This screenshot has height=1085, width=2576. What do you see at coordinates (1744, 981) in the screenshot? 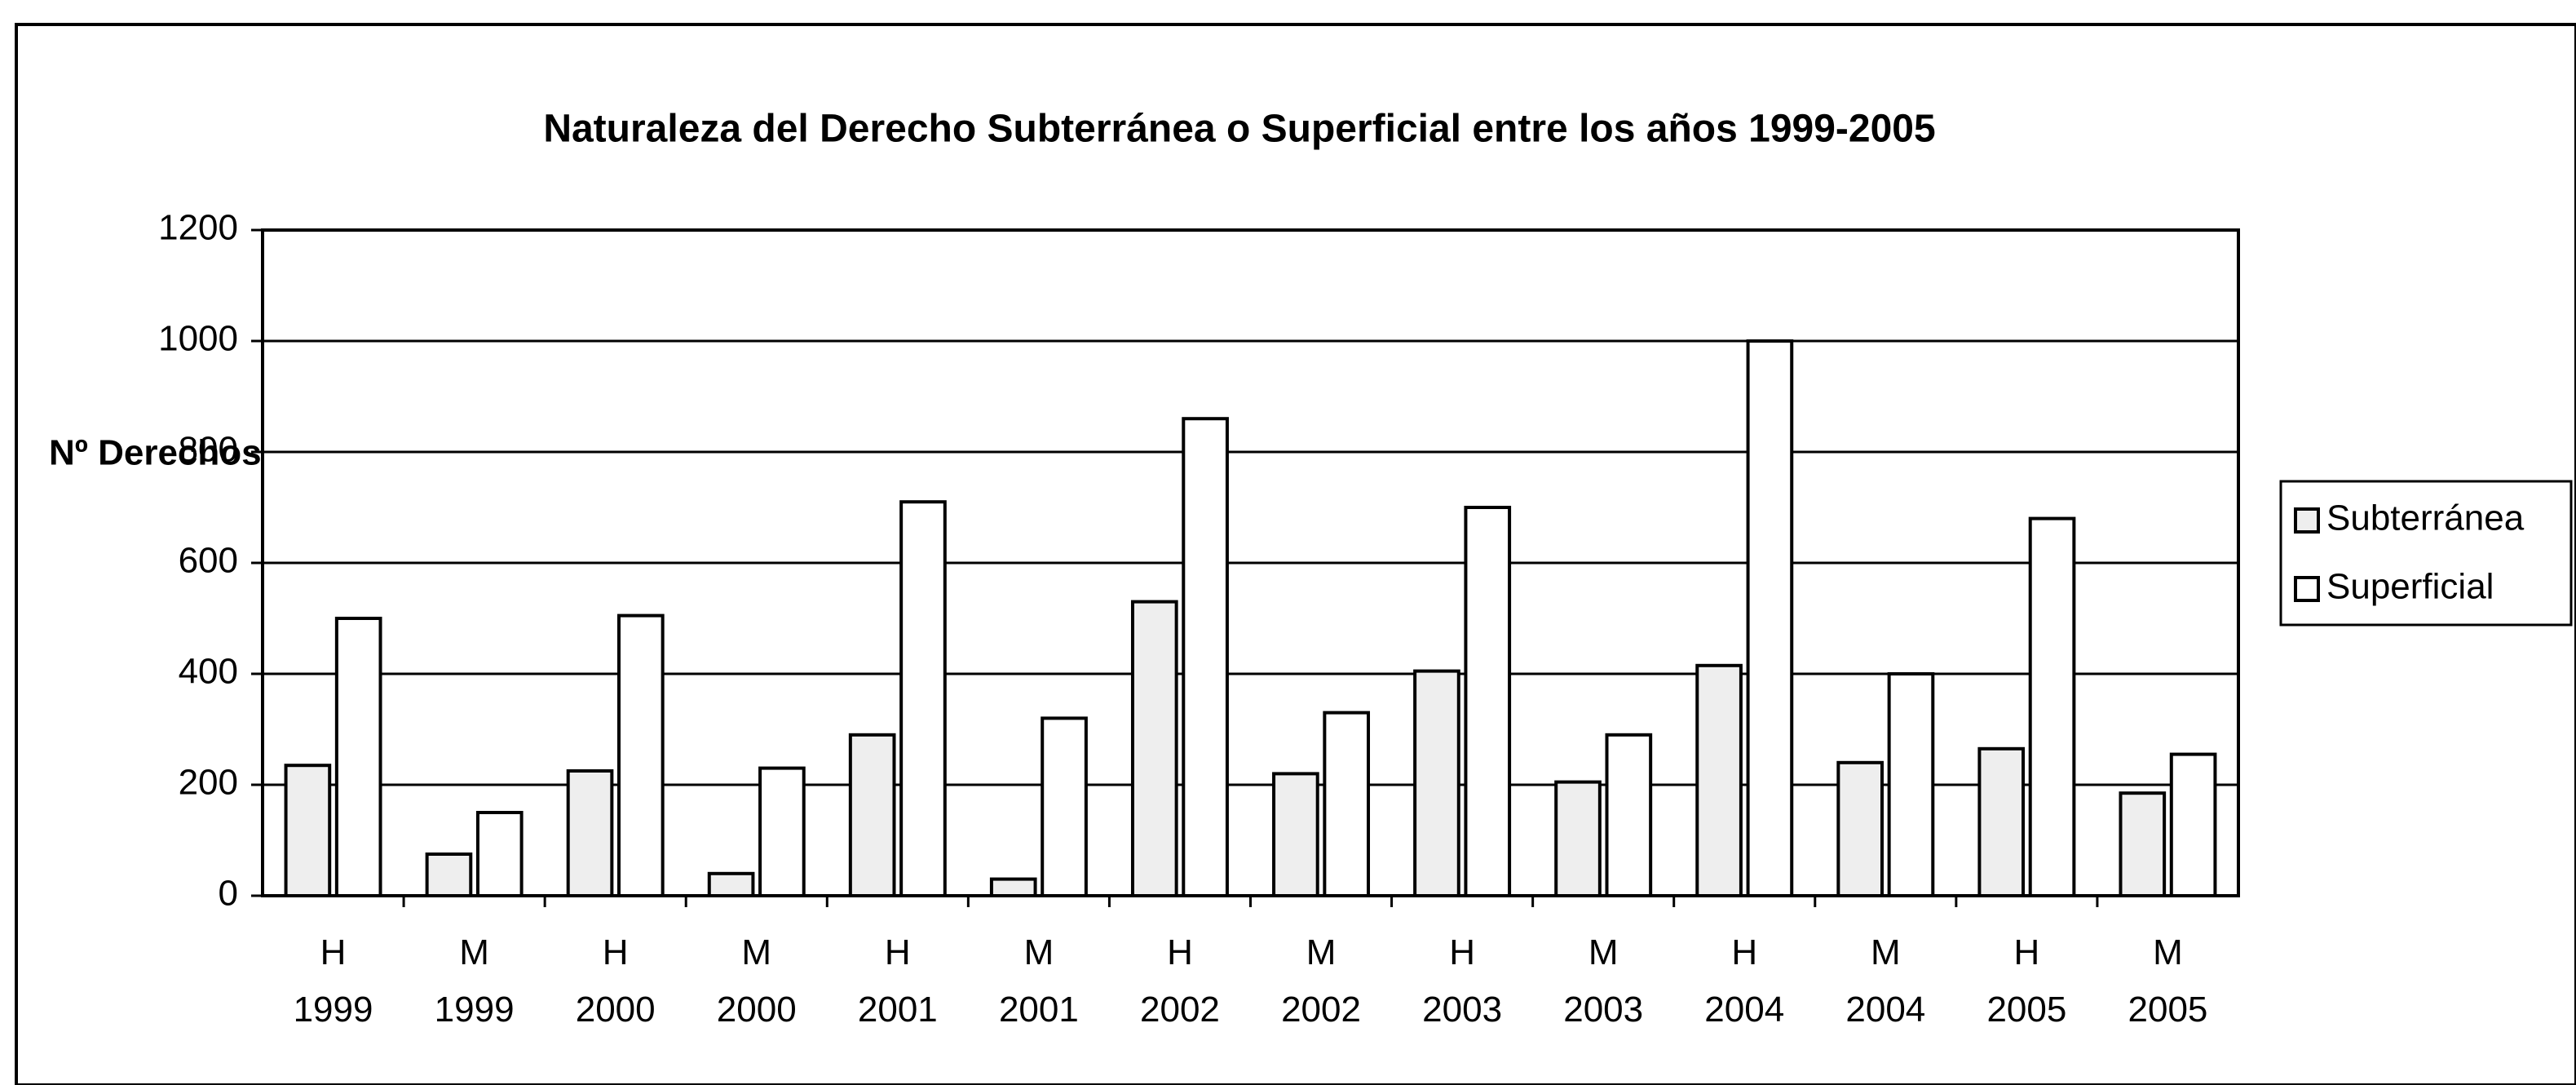
I see `x-tick-label: H 2004` at bounding box center [1744, 981].